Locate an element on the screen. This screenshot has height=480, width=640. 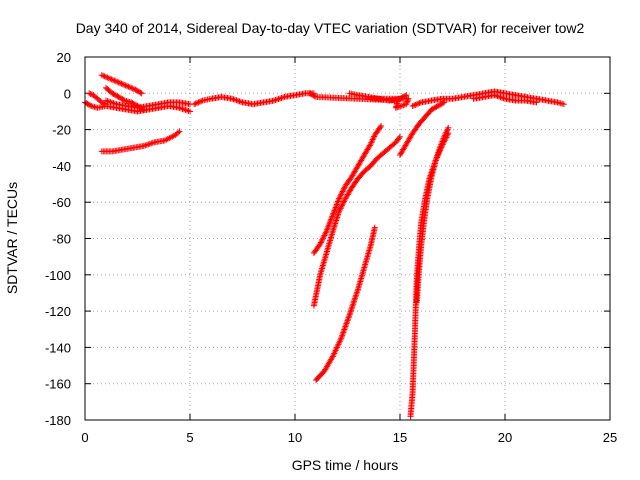
y-tick-label: -60 is located at coordinates (61, 202).